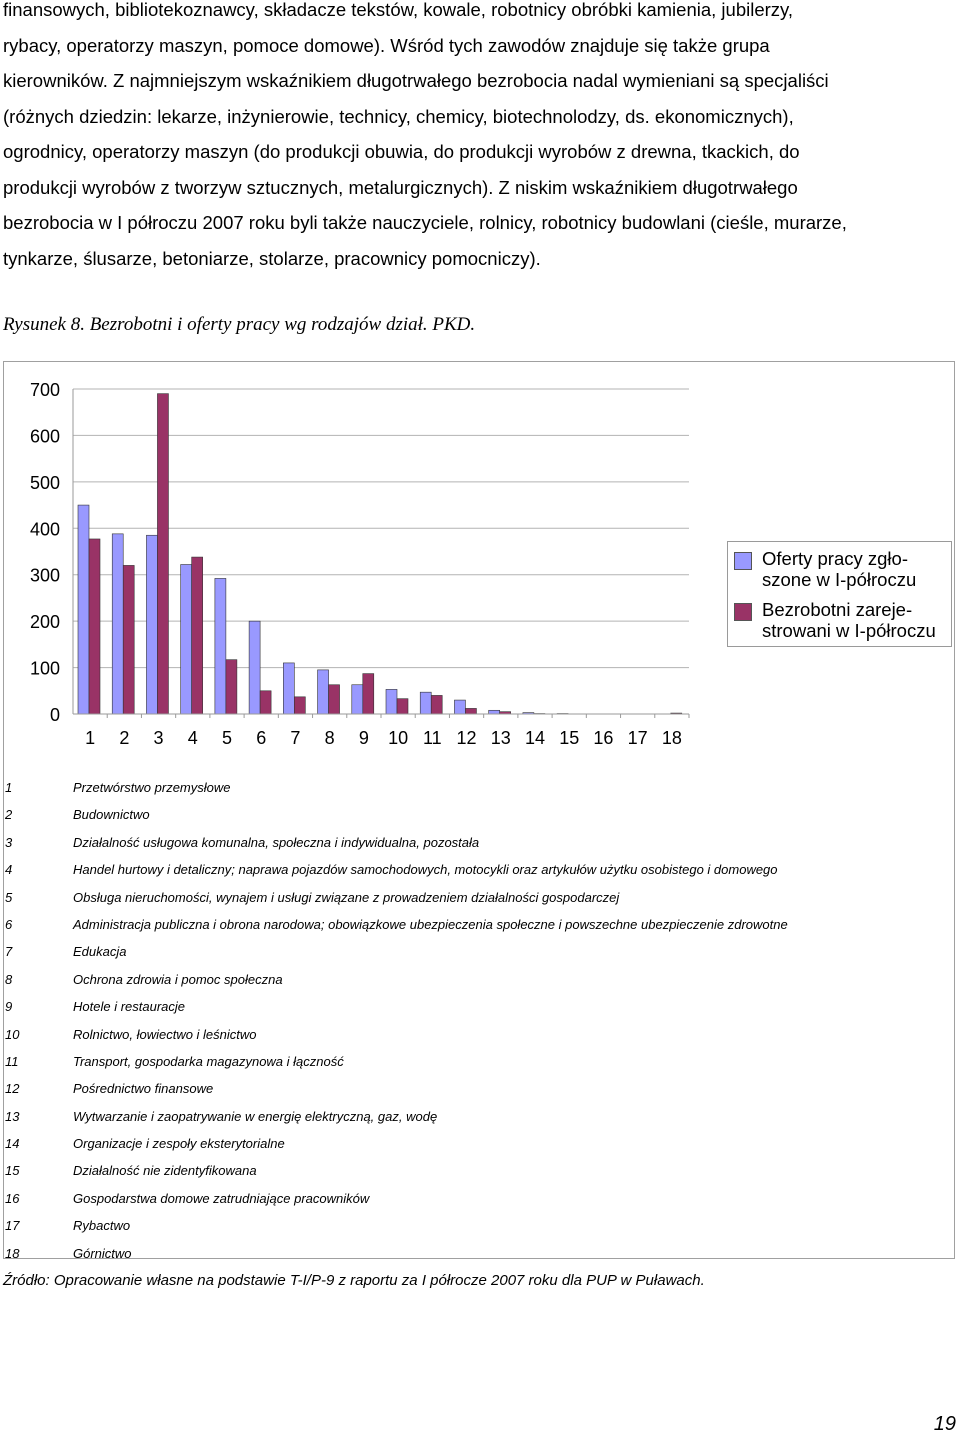 This screenshot has height=1436, width=960. I want to click on category-key-number: 16, so click(12, 1198).